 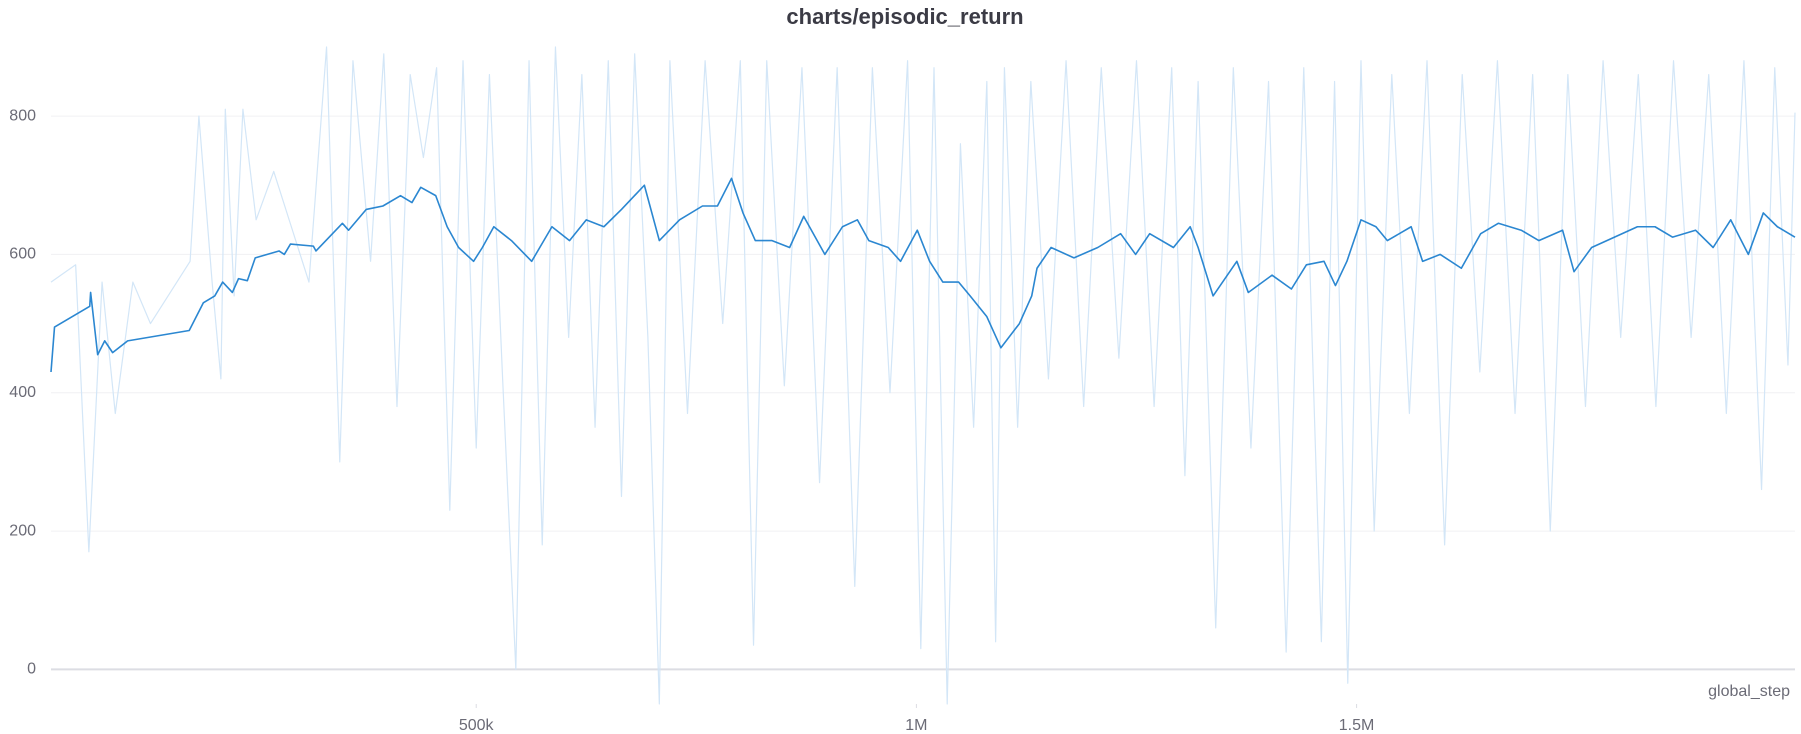 What do you see at coordinates (31, 669) in the screenshot?
I see `y-tick-label: 0` at bounding box center [31, 669].